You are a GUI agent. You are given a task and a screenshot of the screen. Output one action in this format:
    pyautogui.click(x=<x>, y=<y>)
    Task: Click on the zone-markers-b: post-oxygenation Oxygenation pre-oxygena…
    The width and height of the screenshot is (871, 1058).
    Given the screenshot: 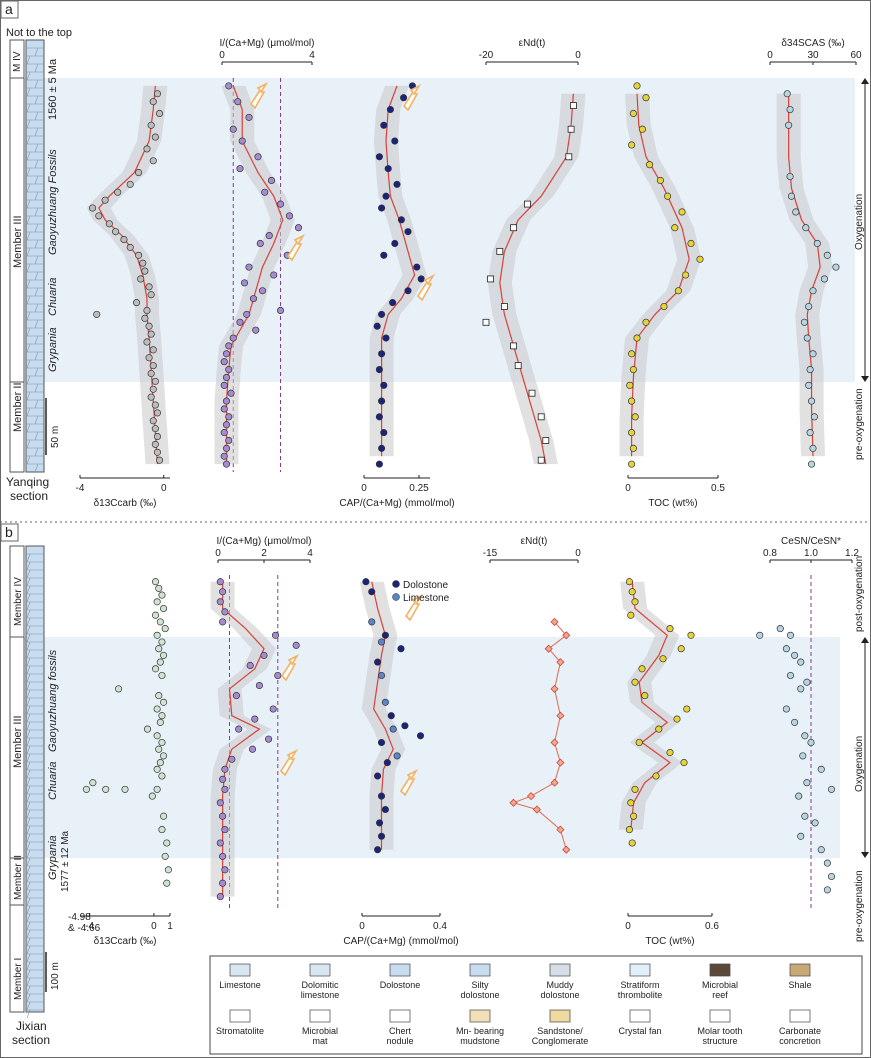 What is the action you would take?
    pyautogui.click(x=861, y=749)
    